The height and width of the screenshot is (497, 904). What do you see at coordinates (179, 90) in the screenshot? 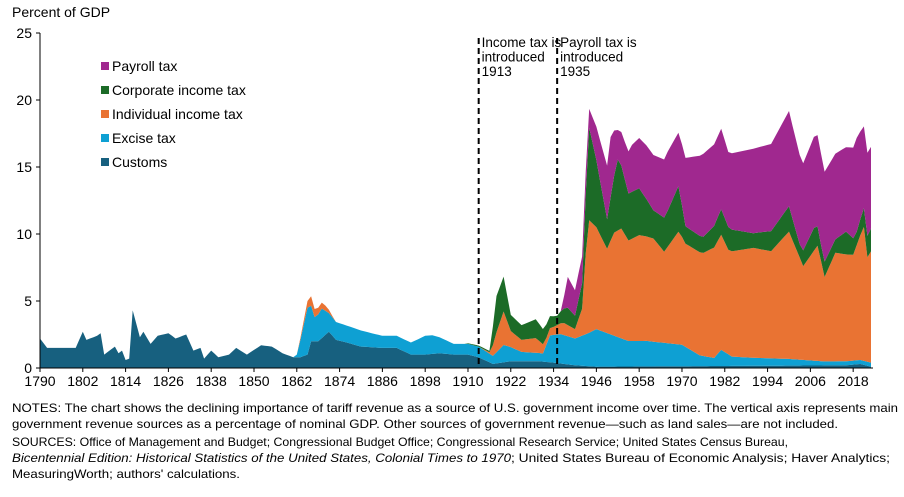
I see `legend-label: Corporate income tax` at bounding box center [179, 90].